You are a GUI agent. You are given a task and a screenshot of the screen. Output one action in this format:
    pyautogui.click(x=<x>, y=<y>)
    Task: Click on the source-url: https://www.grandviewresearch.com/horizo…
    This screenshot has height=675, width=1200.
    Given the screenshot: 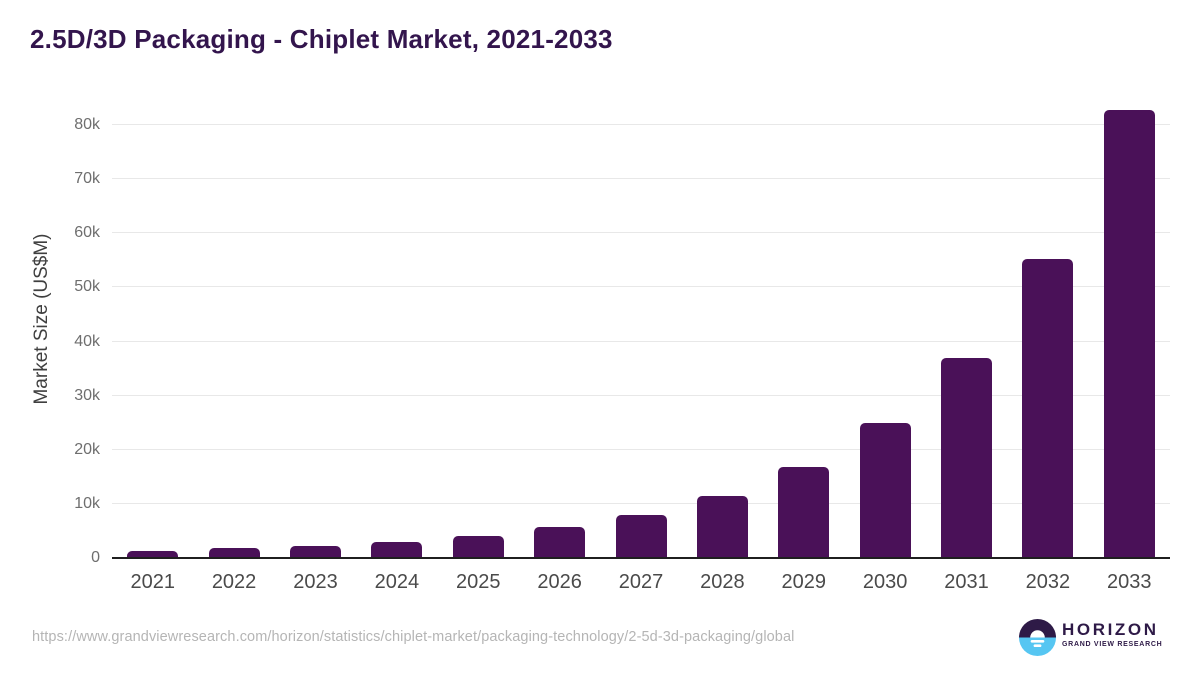 What is the action you would take?
    pyautogui.click(x=413, y=637)
    